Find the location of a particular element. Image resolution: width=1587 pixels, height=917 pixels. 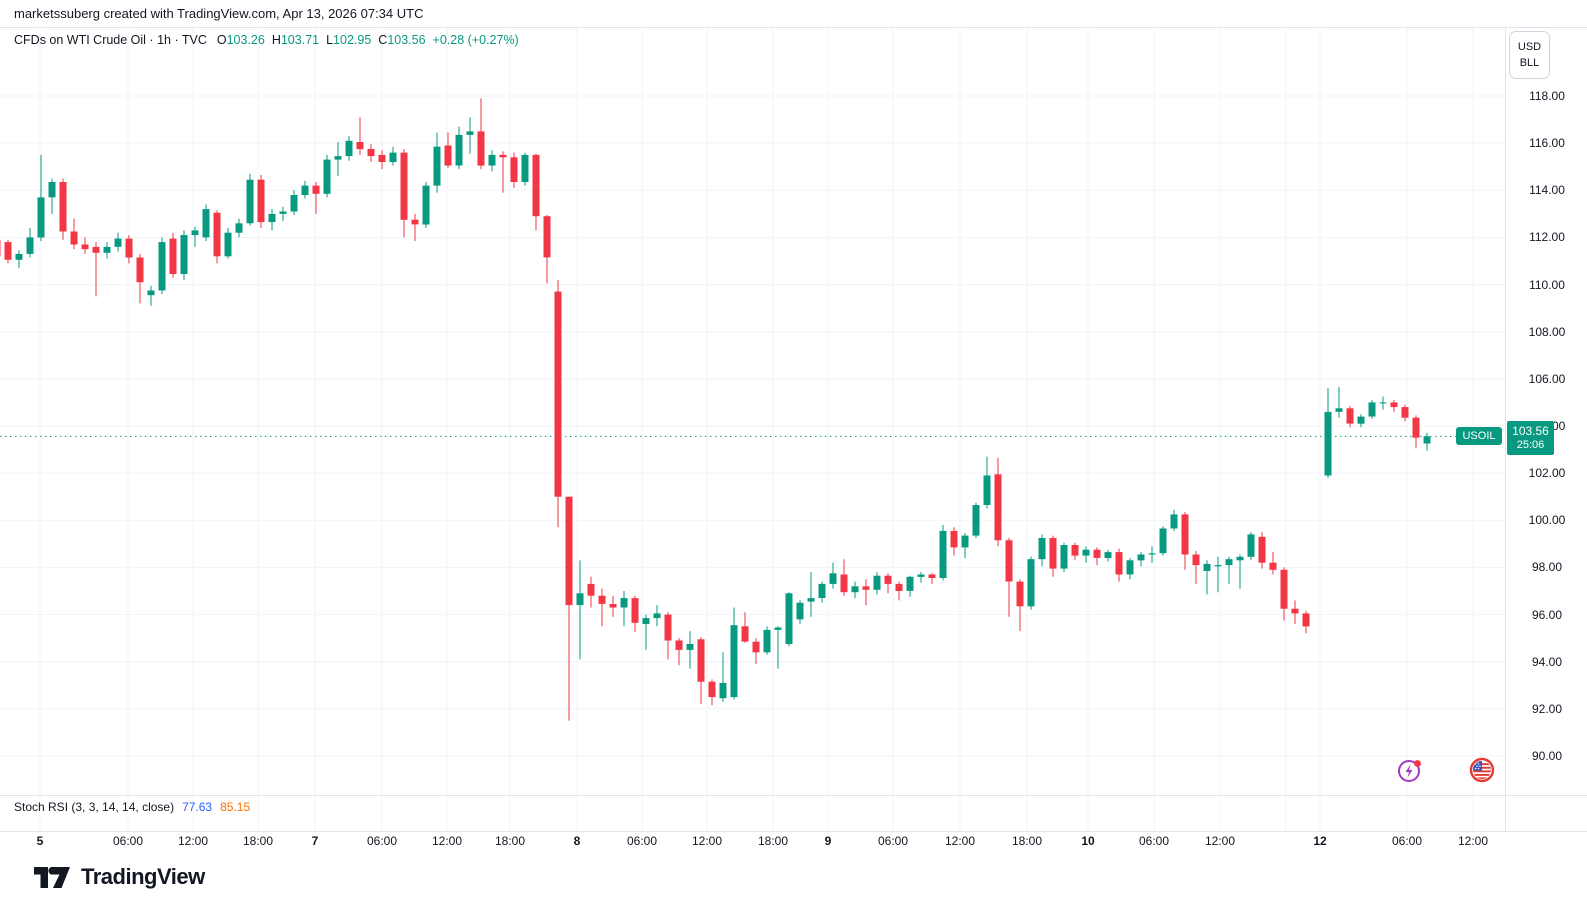

symbol-title: CFDs on WTI Crude Oil · 1h · TVC is located at coordinates (110, 40).